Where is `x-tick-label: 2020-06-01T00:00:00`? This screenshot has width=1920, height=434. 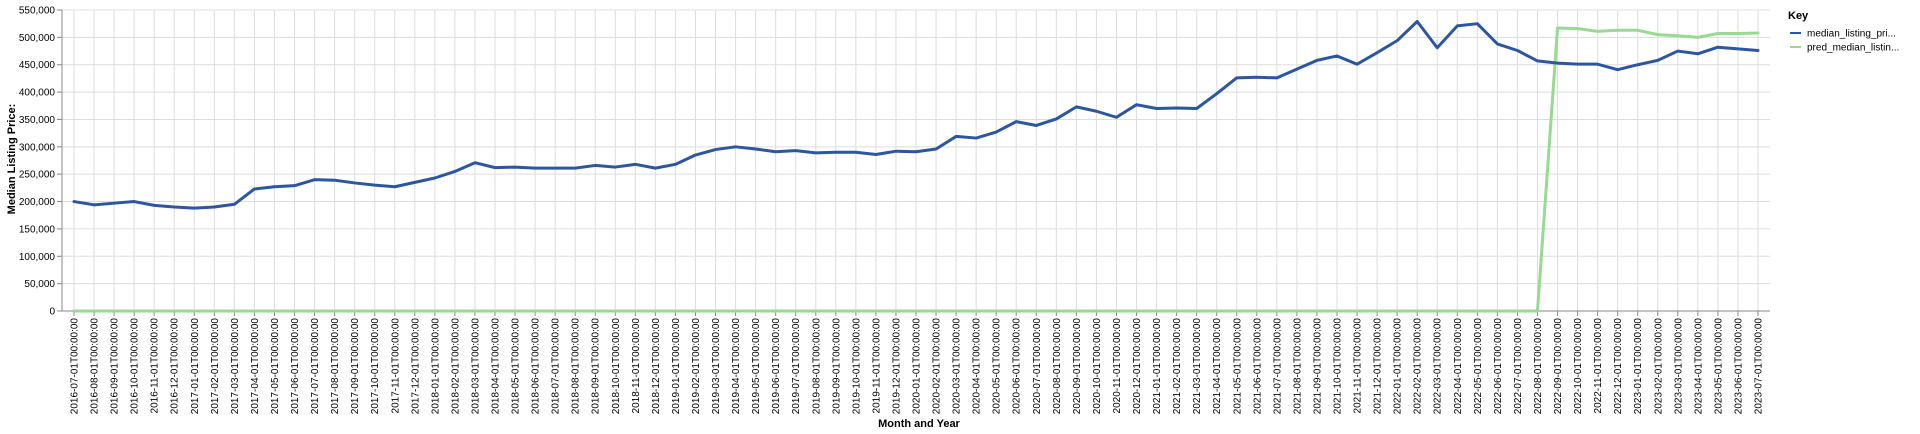 x-tick-label: 2020-06-01T00:00:00 is located at coordinates (1017, 366).